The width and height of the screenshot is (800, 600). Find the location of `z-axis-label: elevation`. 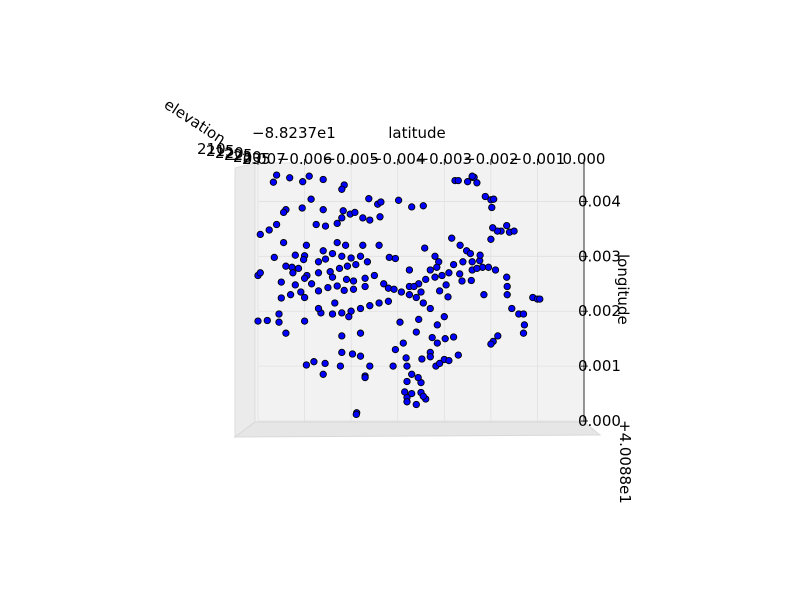

z-axis-label: elevation is located at coordinates (195, 121).